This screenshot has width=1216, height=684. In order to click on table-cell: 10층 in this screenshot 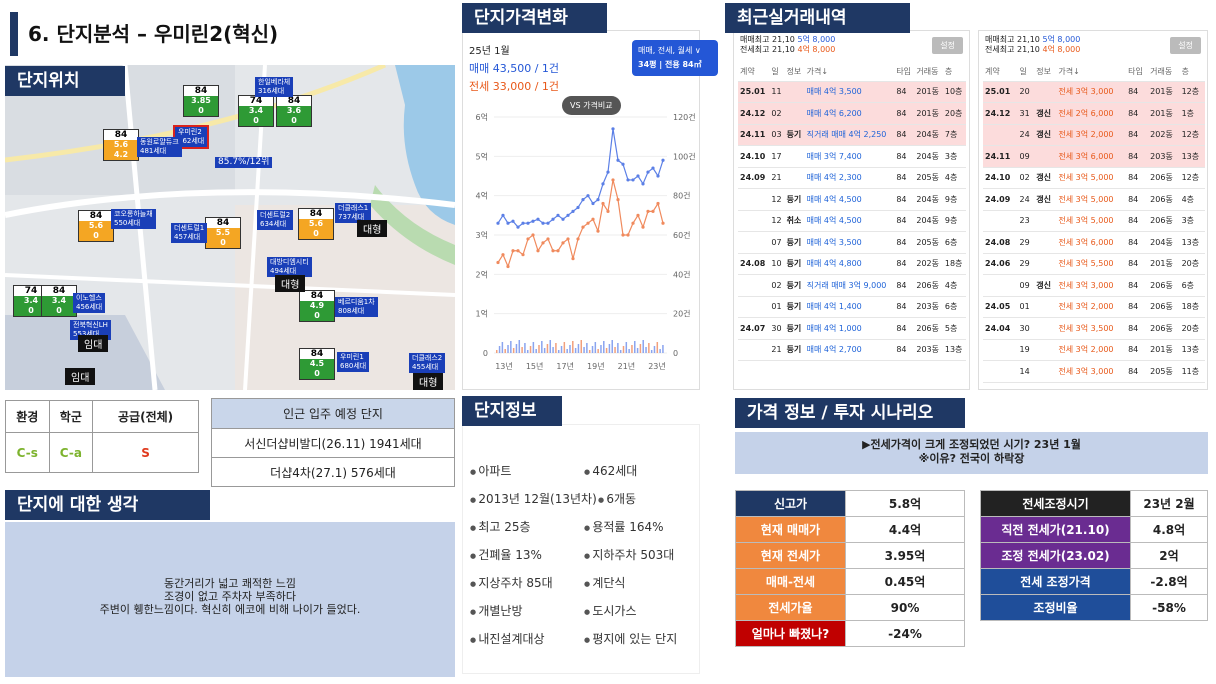, I will do `click(954, 92)`.